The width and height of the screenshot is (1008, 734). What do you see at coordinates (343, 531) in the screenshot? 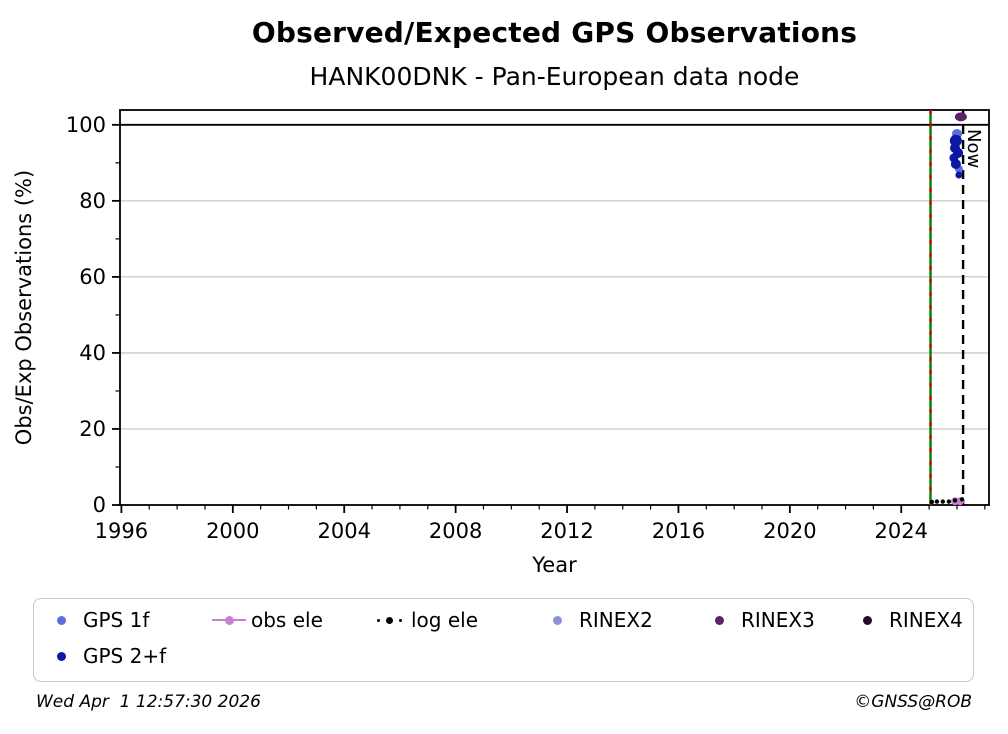
I see `x-tick-label: 2004` at bounding box center [343, 531].